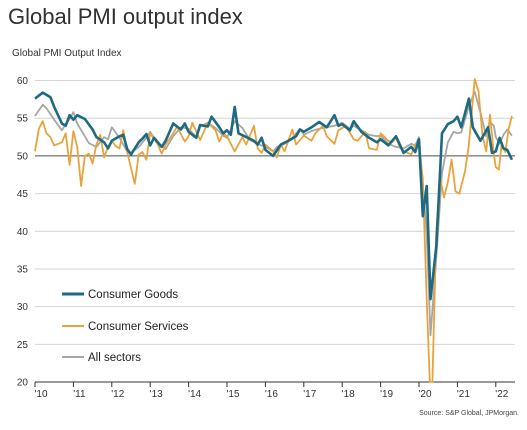 This screenshot has width=527, height=430. I want to click on y-tick-label: 55, so click(23, 119).